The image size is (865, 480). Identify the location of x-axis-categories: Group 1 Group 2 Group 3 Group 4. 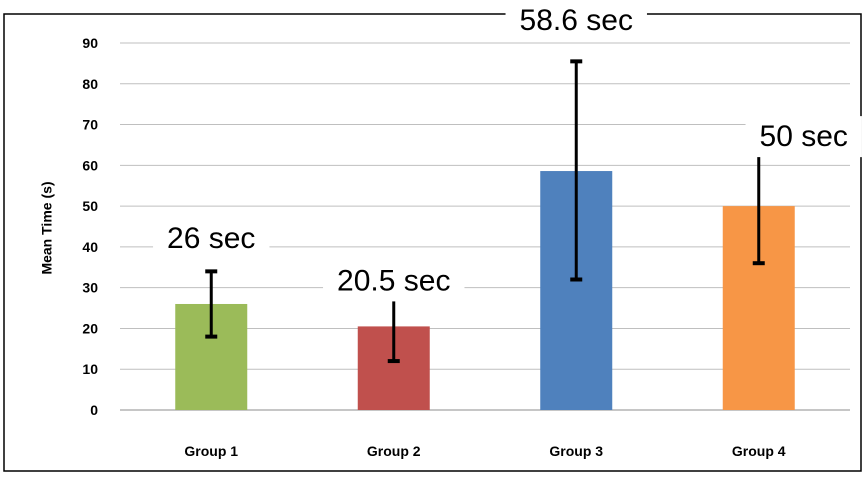
(484, 451).